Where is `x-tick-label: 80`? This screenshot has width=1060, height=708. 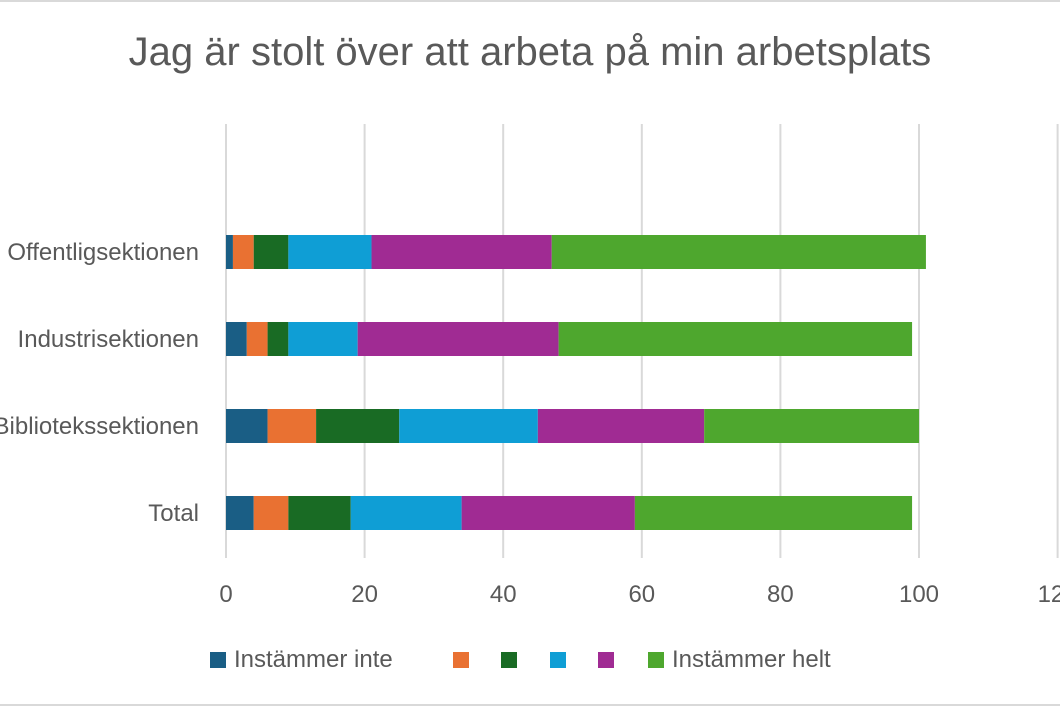
x-tick-label: 80 is located at coordinates (780, 594).